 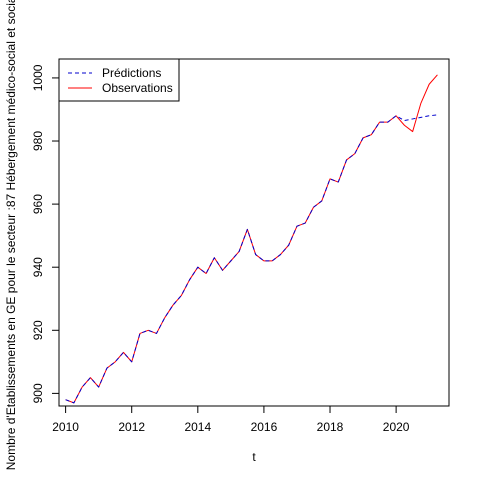 What do you see at coordinates (65, 427) in the screenshot?
I see `x-tick-label: 2010` at bounding box center [65, 427].